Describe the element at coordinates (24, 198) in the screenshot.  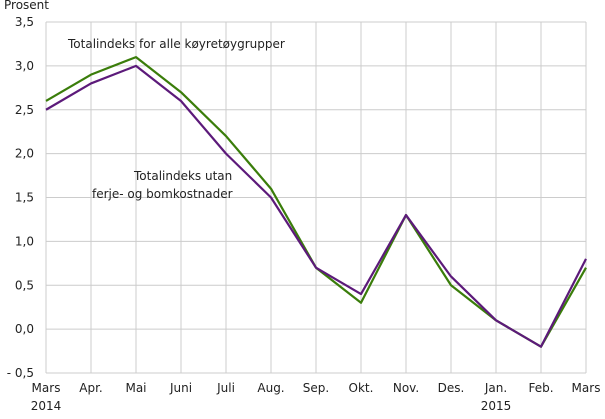
I see `y-tick-label: 1,5` at that location.